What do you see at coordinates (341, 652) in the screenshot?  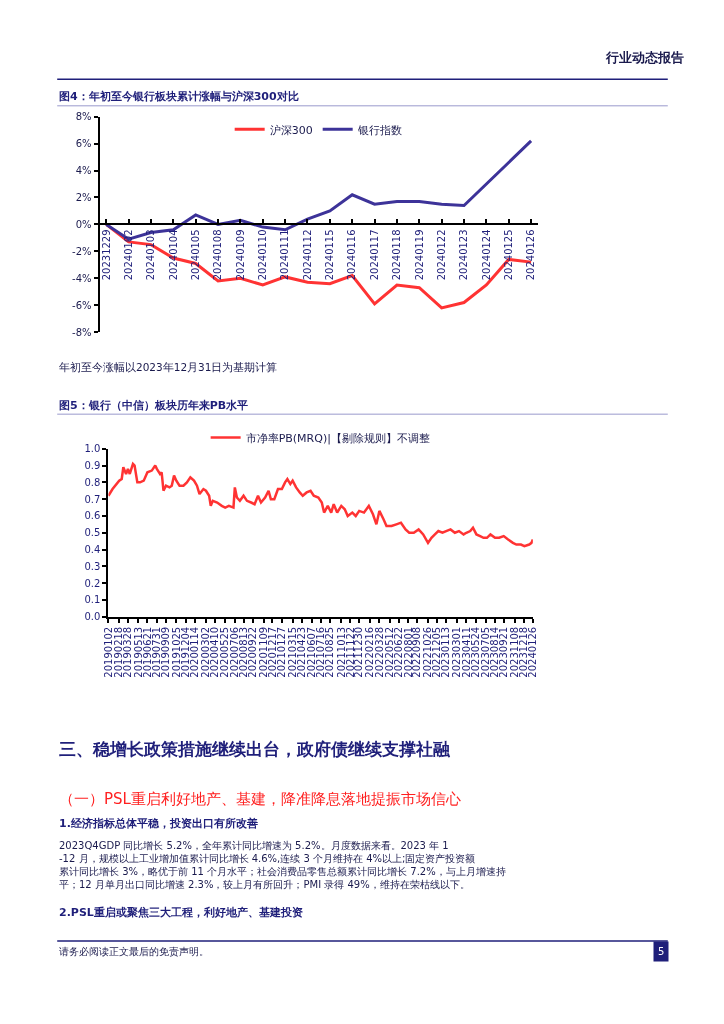 I see `x-tick-label: 20211013` at bounding box center [341, 652].